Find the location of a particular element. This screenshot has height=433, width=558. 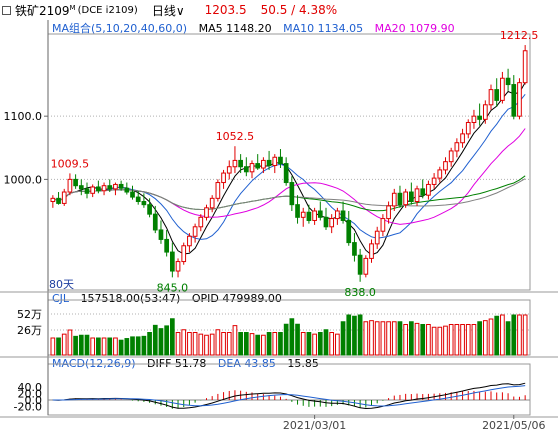

y-tick-label: 20.0 is located at coordinates (30, 393).